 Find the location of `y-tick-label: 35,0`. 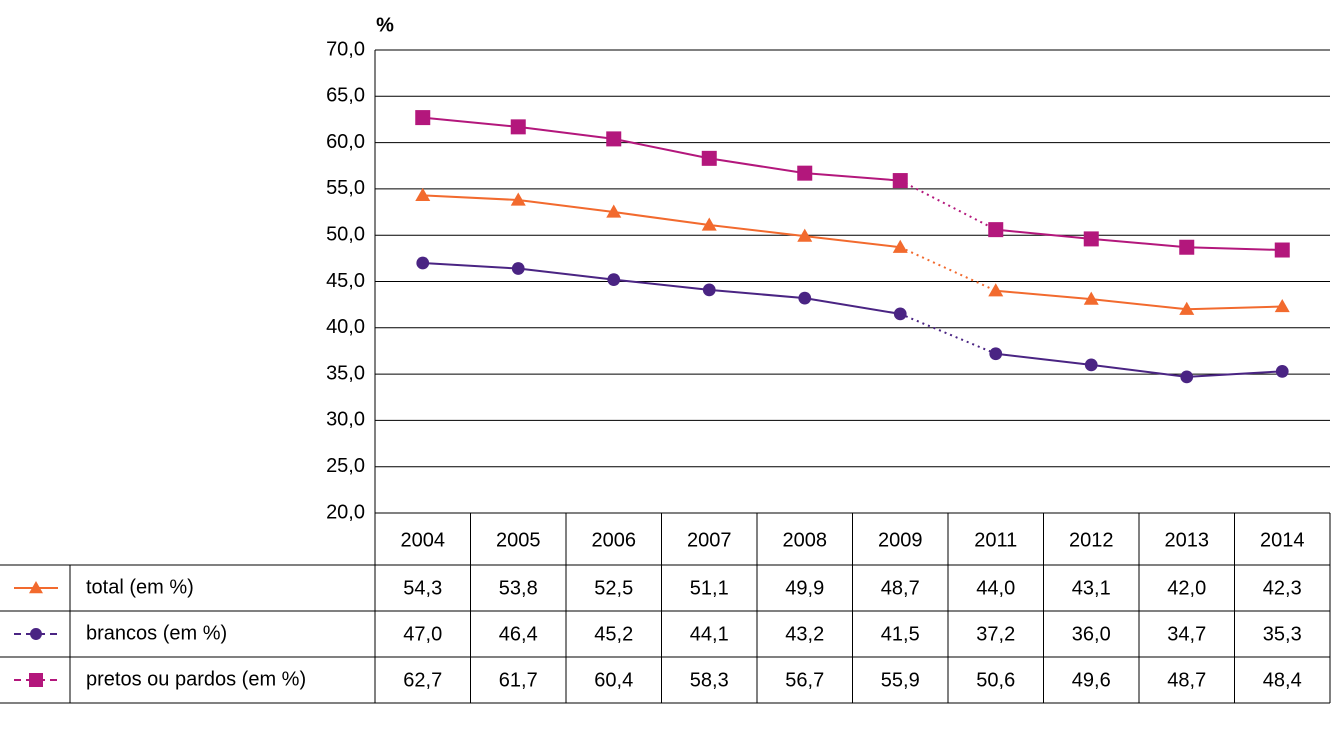

y-tick-label: 35,0 is located at coordinates (345, 373).